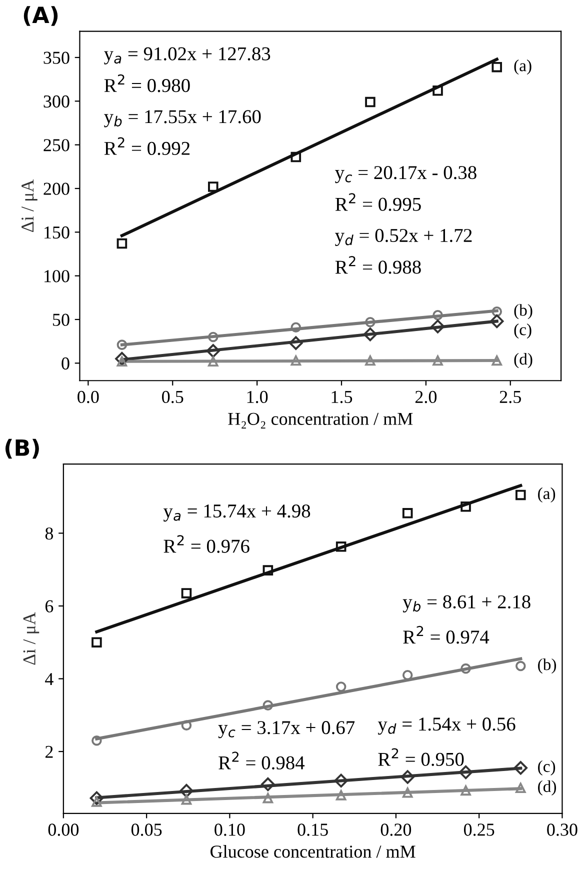 This screenshot has width=582, height=869. Describe the element at coordinates (320, 420) in the screenshot. I see `x-axis-title: H₂O₂ concentration / mM` at that location.